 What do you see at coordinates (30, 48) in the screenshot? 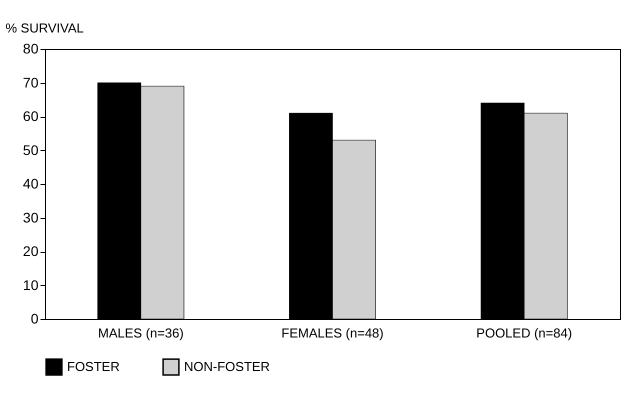
I see `y-tick-label: 80` at bounding box center [30, 48].